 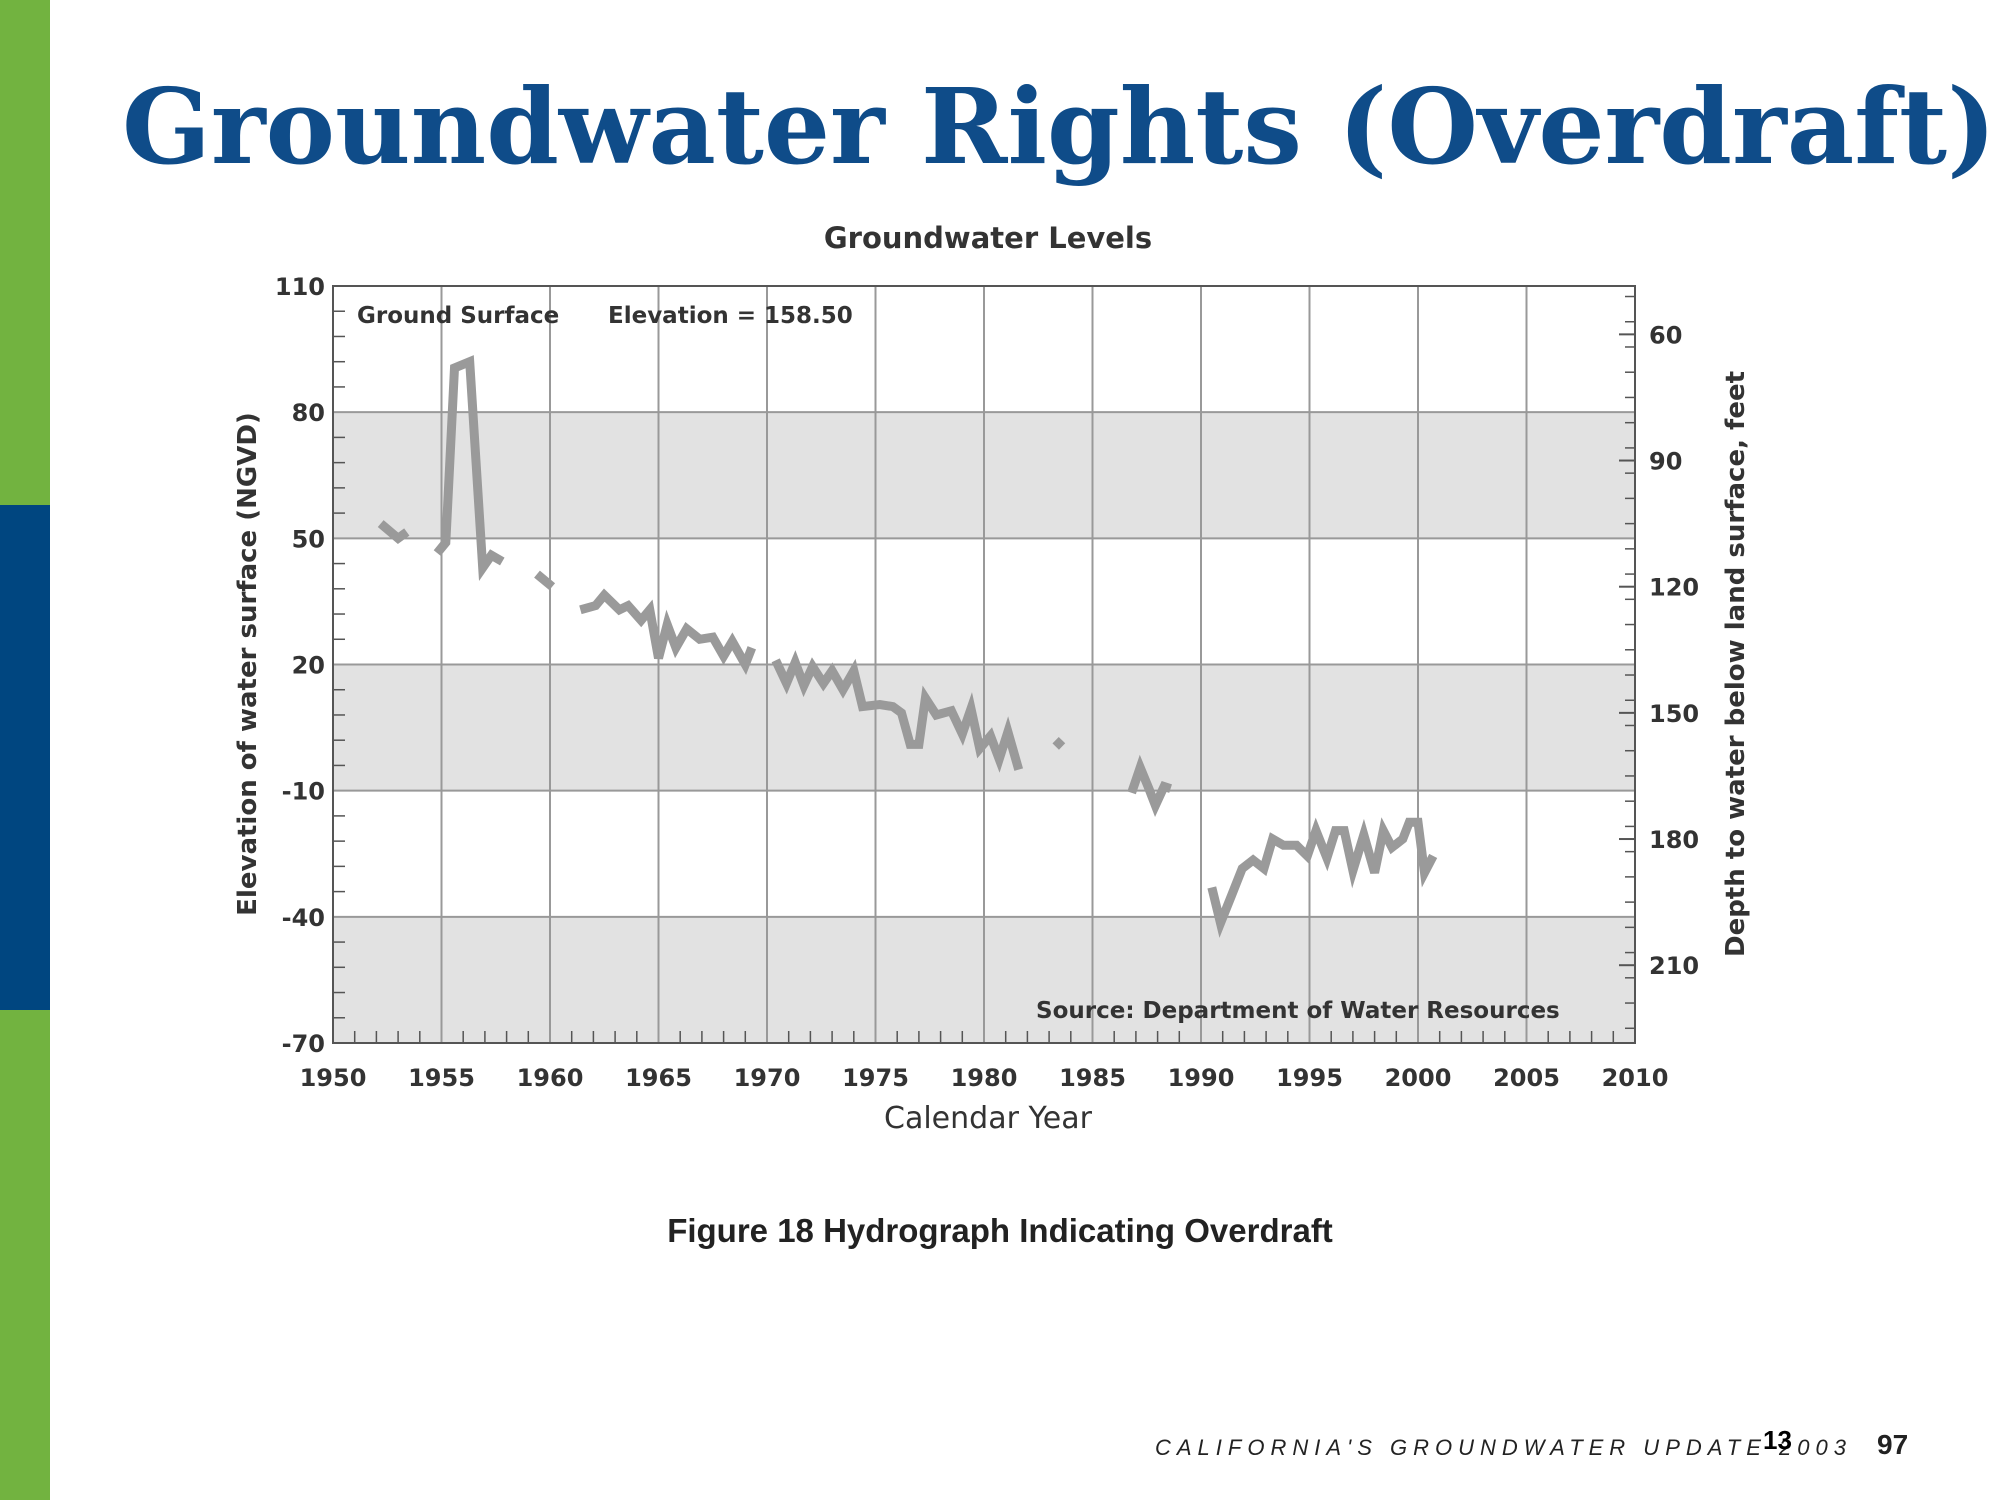 I want to click on y2-tick-label: 150, so click(x=1674, y=714).